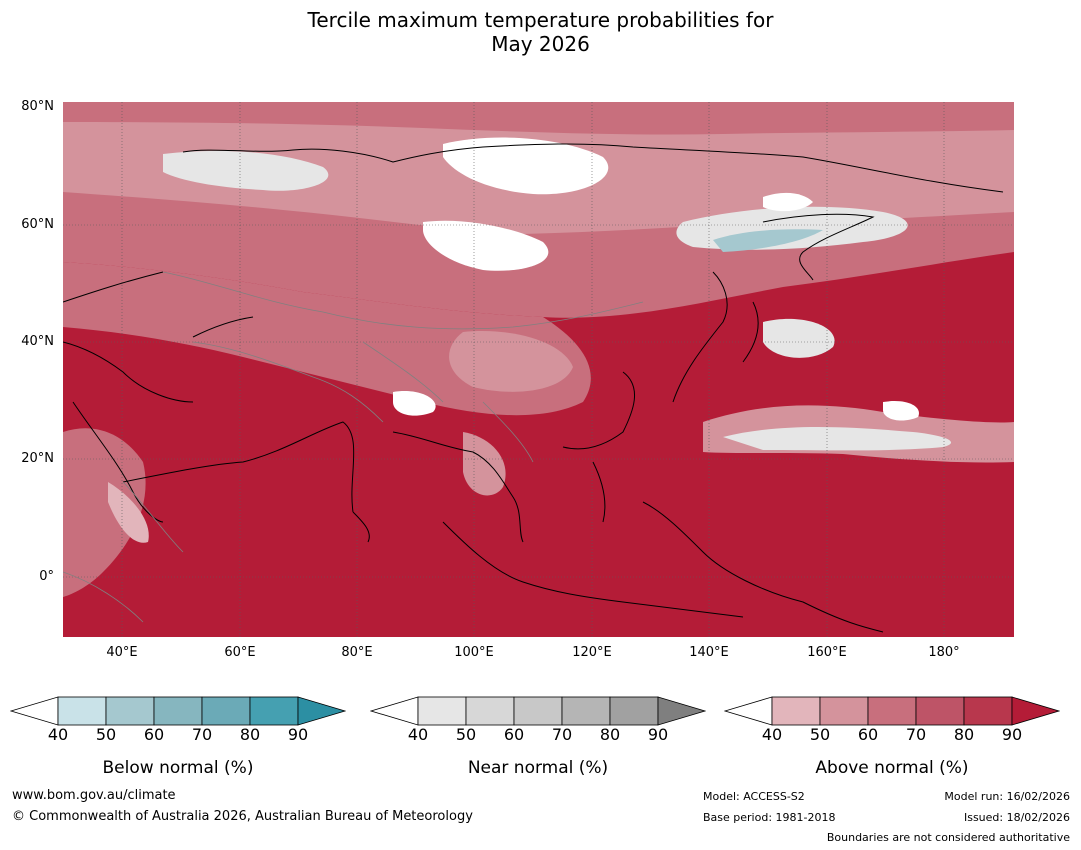 This screenshot has width=1081, height=850. I want to click on lon-label-180: 180°, so click(944, 652).